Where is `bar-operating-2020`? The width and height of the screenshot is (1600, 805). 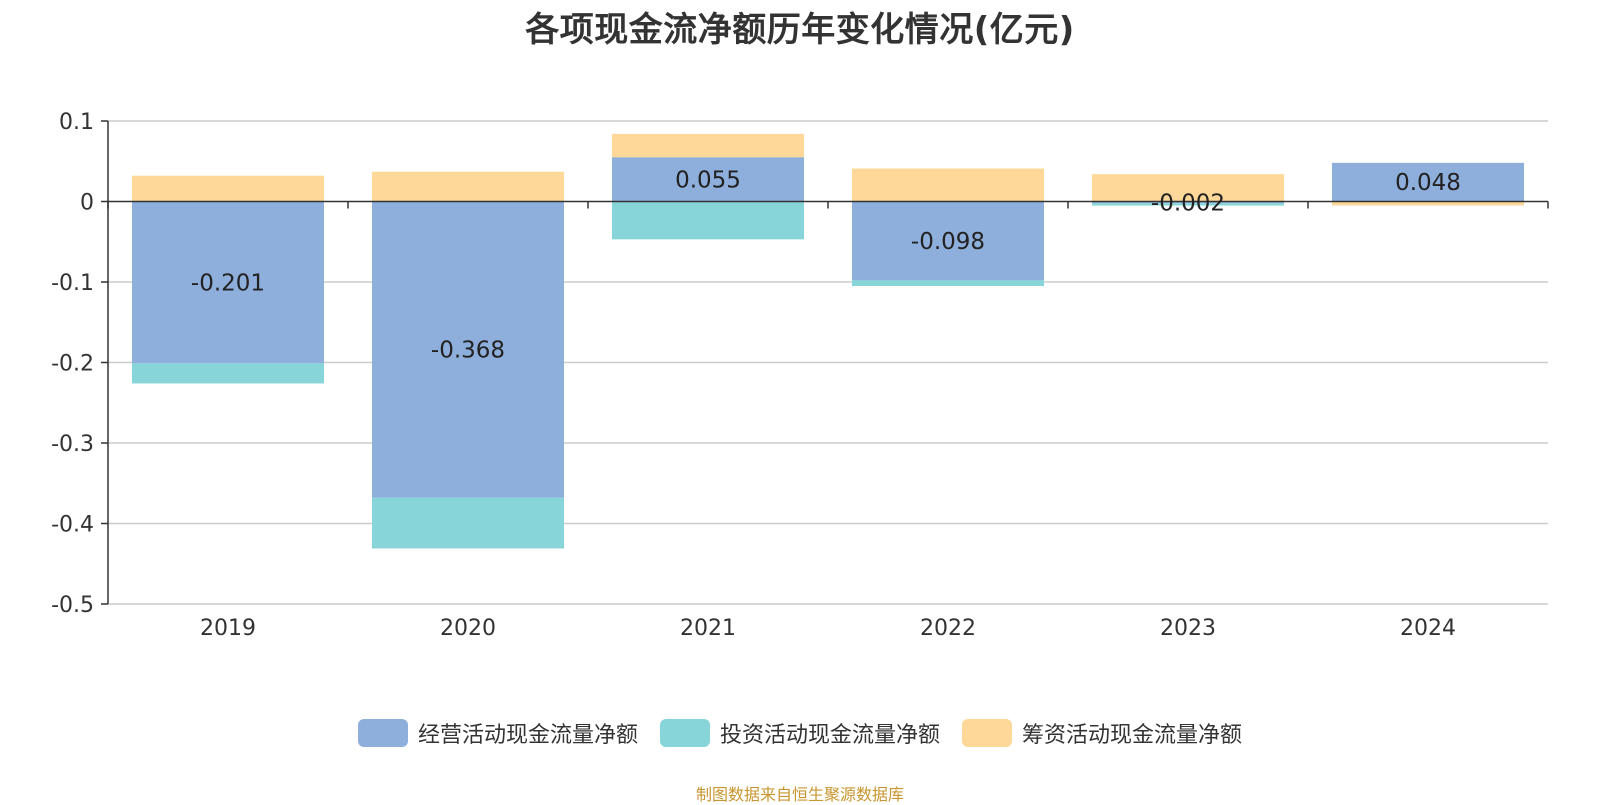 bar-operating-2020 is located at coordinates (468, 349).